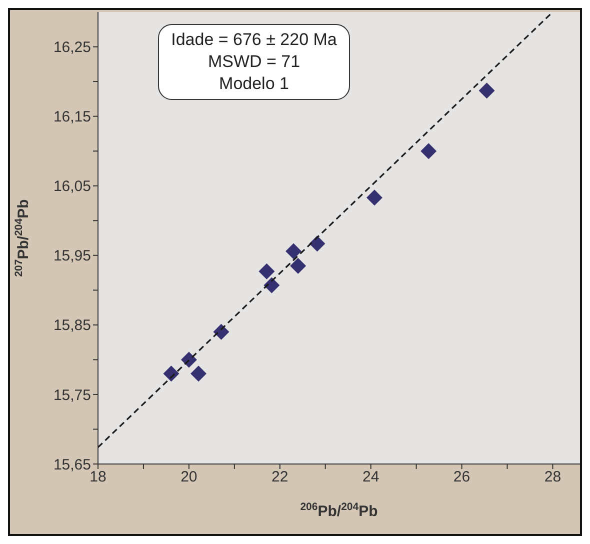  Describe the element at coordinates (72, 117) in the screenshot. I see `y-tick-label: 16,15` at that location.